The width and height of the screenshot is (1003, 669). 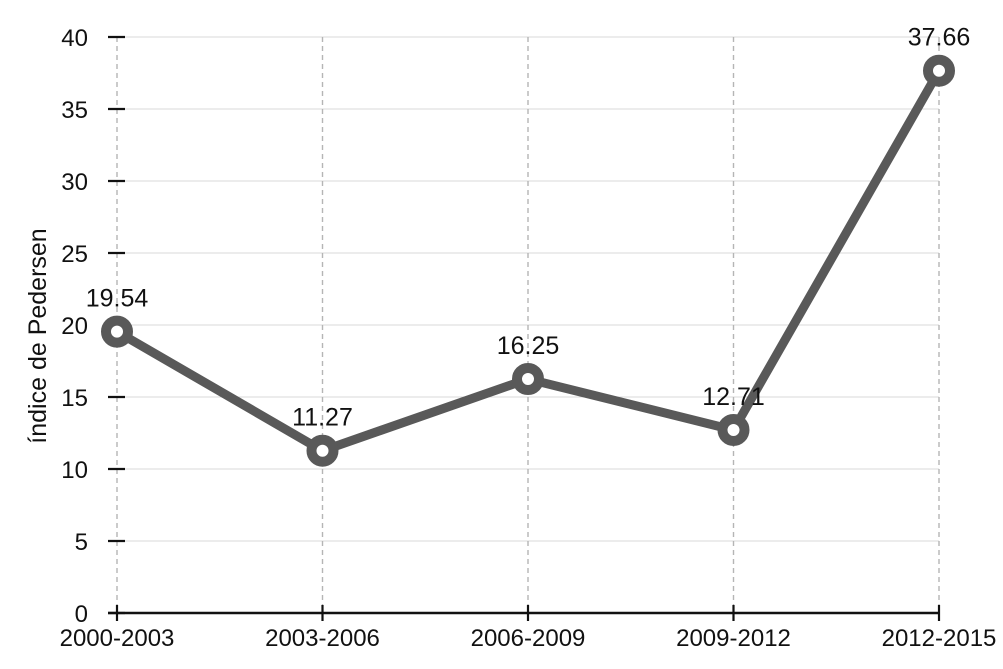 What do you see at coordinates (939, 638) in the screenshot?
I see `x-tick-label: 2012-2015` at bounding box center [939, 638].